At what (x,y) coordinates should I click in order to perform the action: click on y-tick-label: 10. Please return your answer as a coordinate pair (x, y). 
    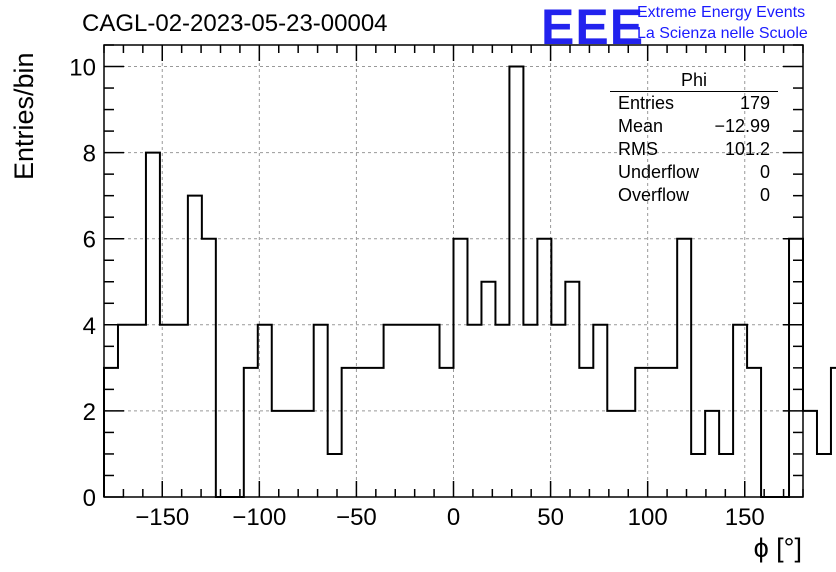
    Looking at the image, I should click on (82, 68).